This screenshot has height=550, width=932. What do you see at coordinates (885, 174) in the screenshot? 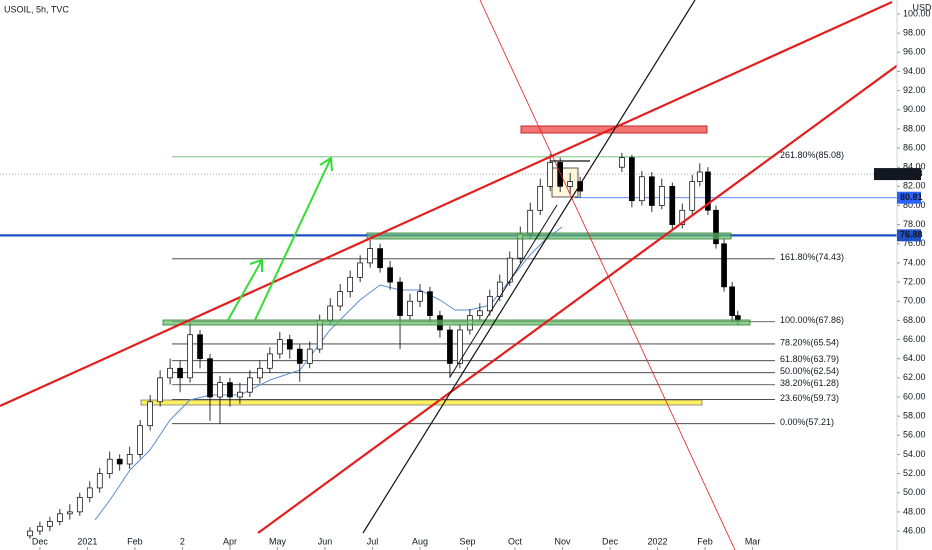
I see `symbol-tag` at bounding box center [885, 174].